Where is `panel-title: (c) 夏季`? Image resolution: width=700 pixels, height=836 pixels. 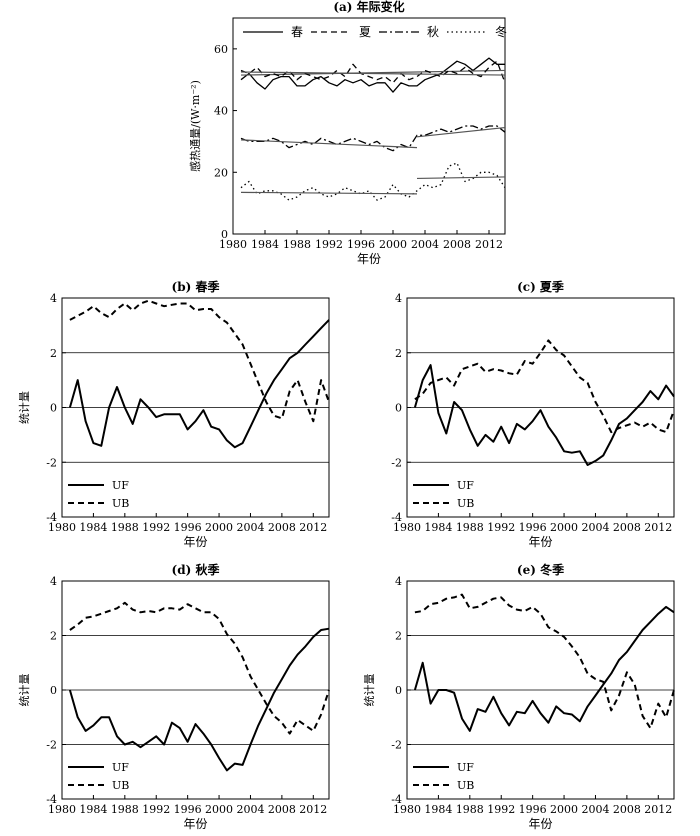
panel-title: (c) 夏季 is located at coordinates (541, 286).